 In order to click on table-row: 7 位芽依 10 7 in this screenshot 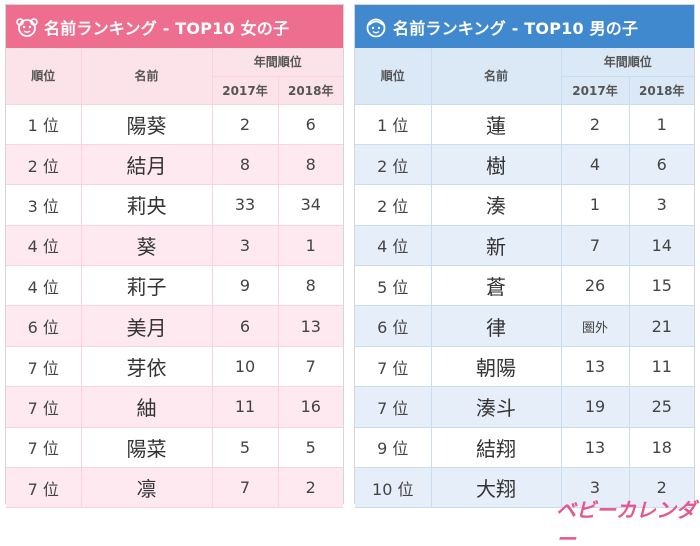, I will do `click(175, 367)`.